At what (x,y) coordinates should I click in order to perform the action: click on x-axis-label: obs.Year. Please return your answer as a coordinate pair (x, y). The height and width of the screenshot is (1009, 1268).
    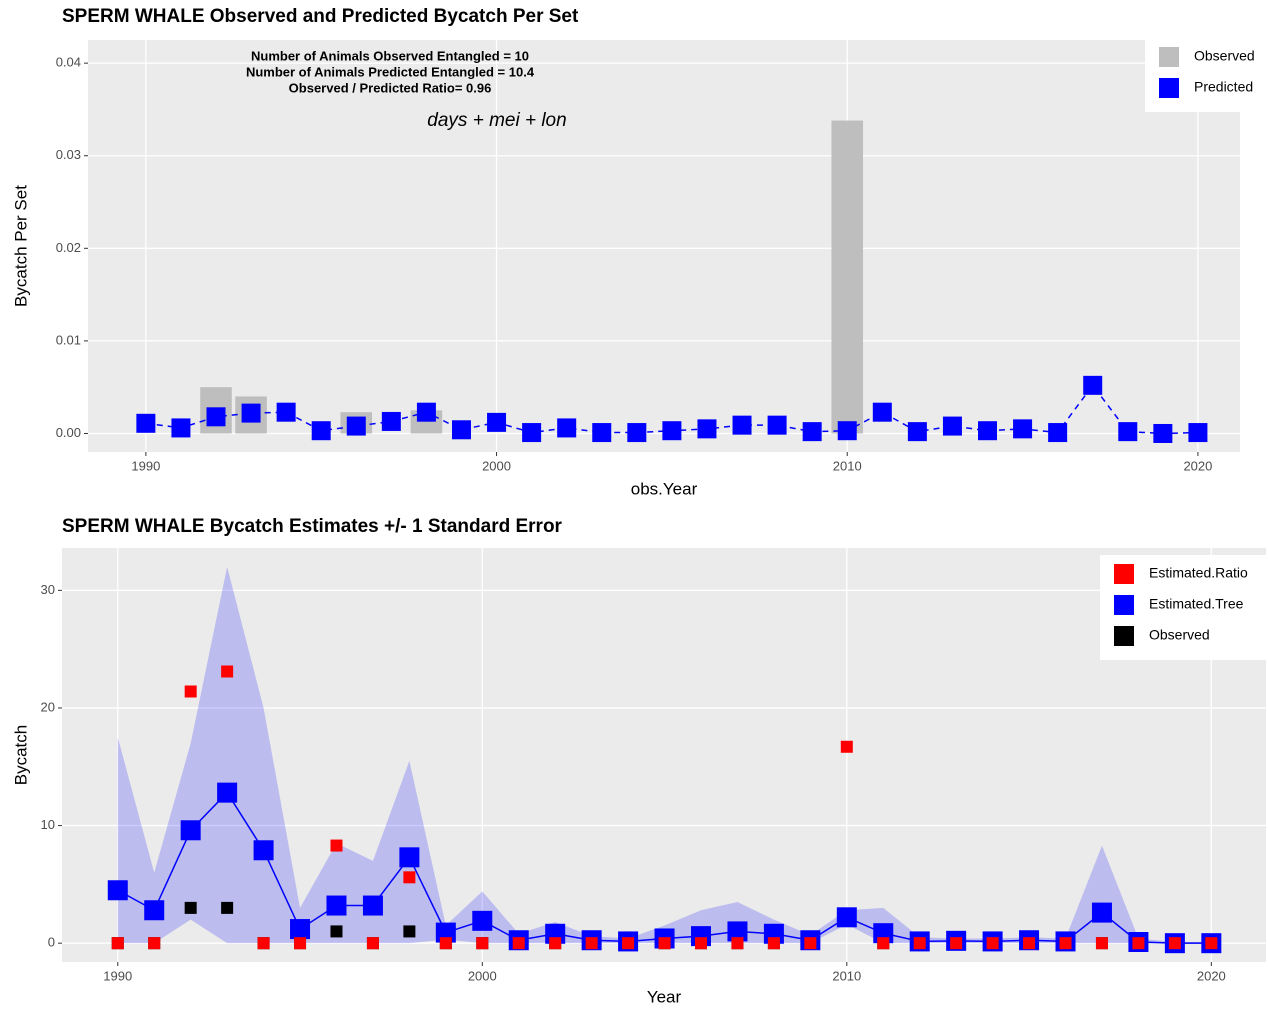
    Looking at the image, I should click on (664, 488).